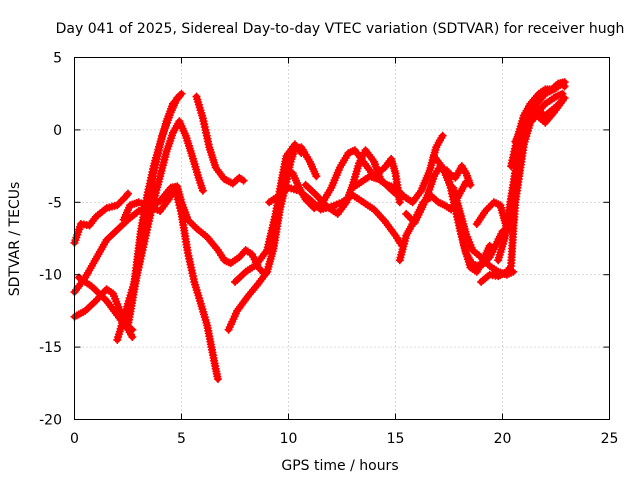  What do you see at coordinates (74, 439) in the screenshot?
I see `x-tick-label: 0` at bounding box center [74, 439].